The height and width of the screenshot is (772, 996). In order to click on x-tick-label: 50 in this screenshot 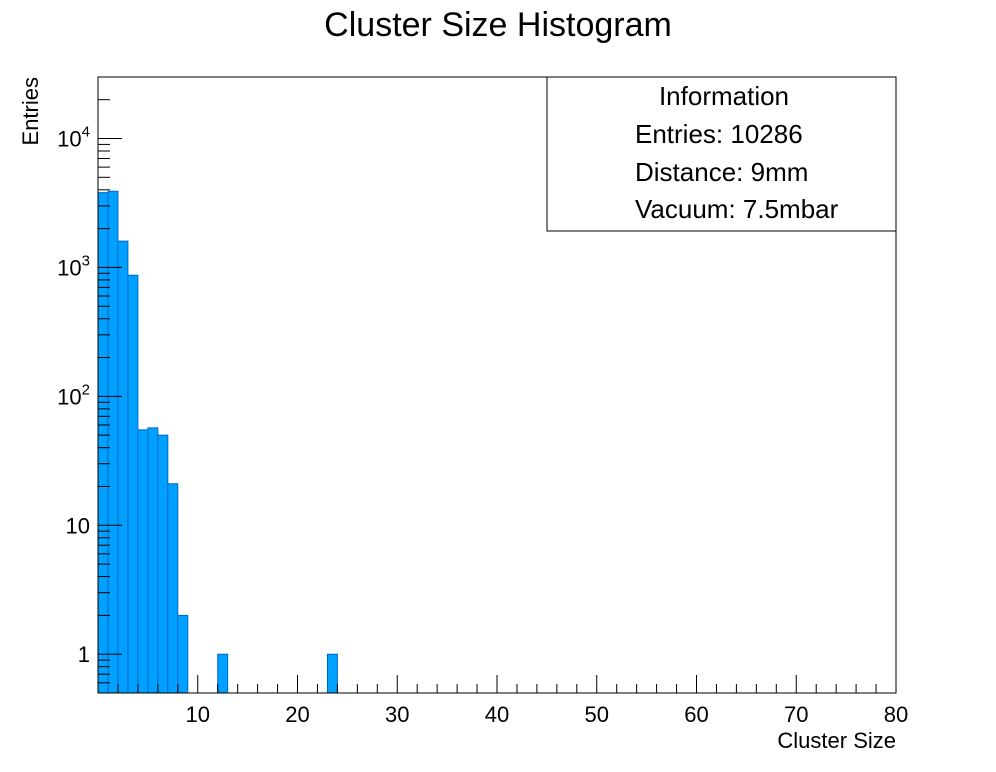, I will do `click(597, 714)`.